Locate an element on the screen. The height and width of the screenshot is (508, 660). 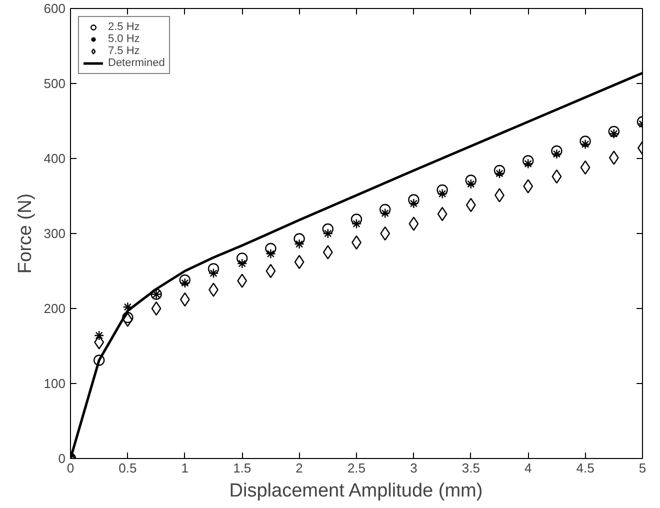
x-tick-label: 4 is located at coordinates (528, 468).